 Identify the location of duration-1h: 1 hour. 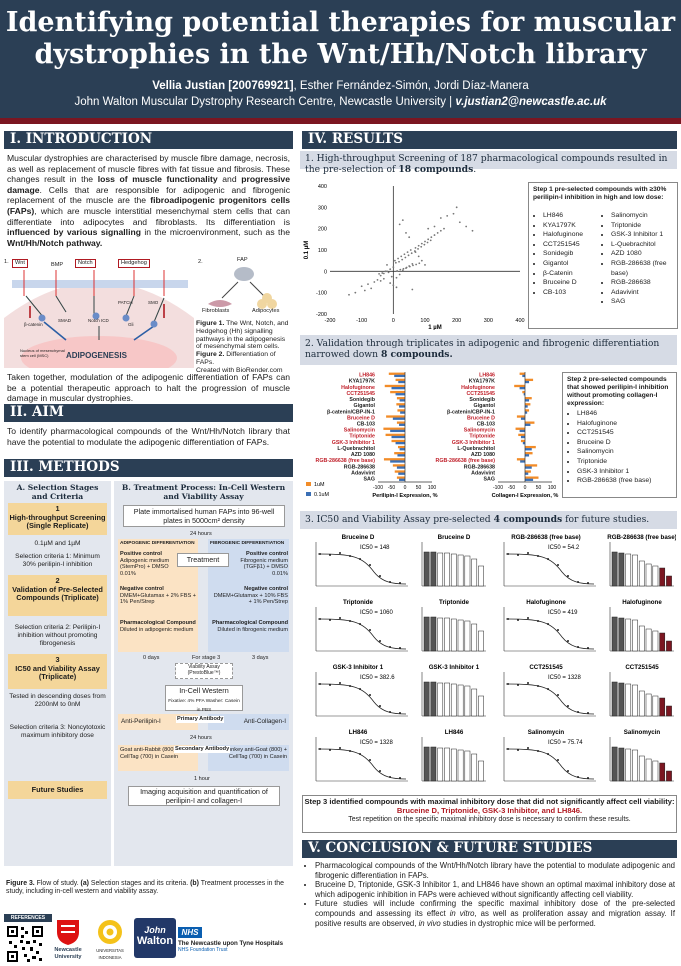
(202, 779).